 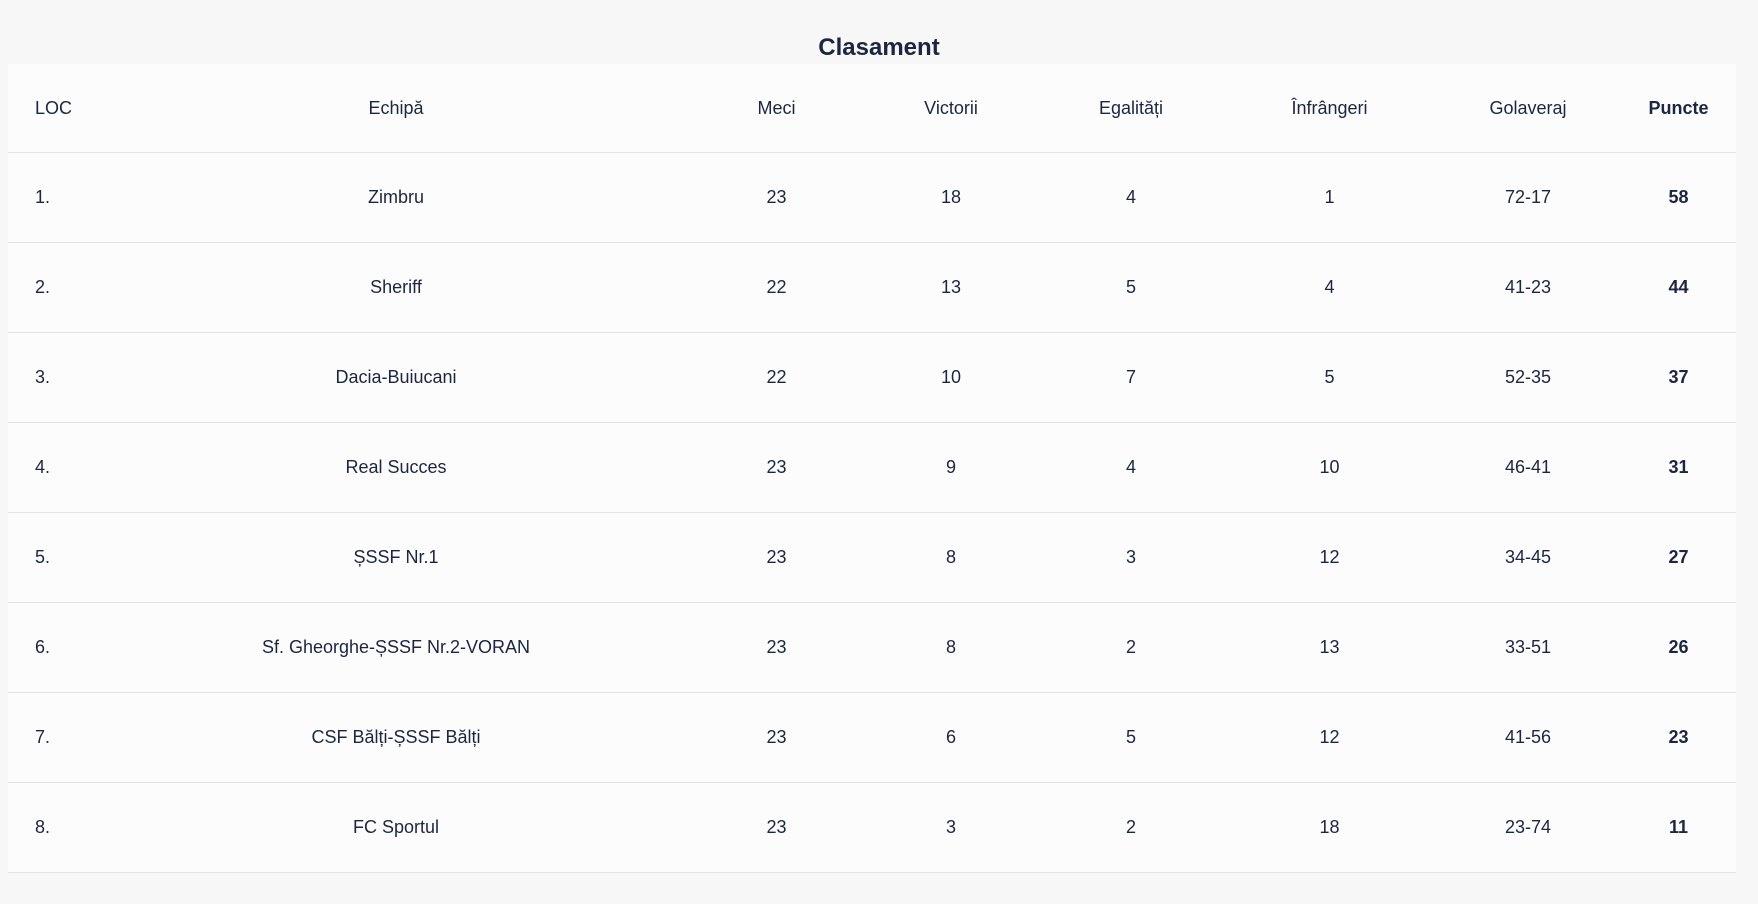 What do you see at coordinates (396, 647) in the screenshot?
I see `cell-team: Sf. Gheorghe-ȘSSF Nr.2-VORAN` at bounding box center [396, 647].